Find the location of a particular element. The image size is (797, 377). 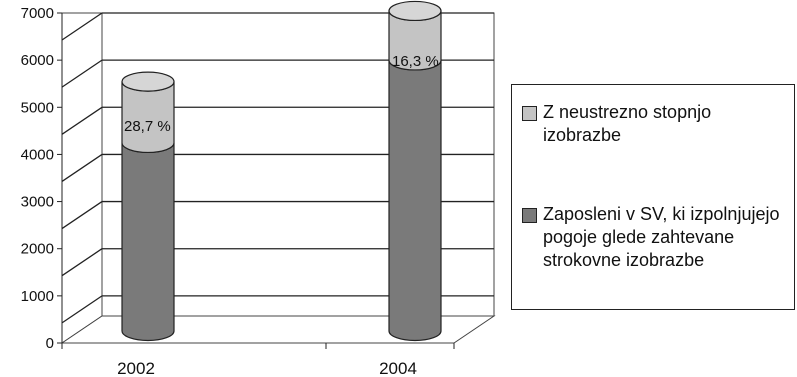

legend-swatch-dark is located at coordinates (529, 215).